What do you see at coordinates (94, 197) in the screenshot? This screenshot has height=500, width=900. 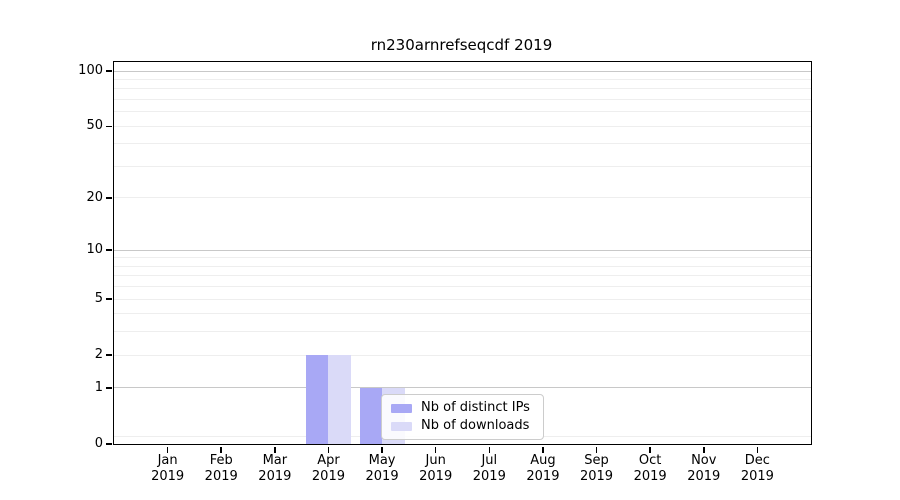 I see `y-tick-label: 20` at bounding box center [94, 197].